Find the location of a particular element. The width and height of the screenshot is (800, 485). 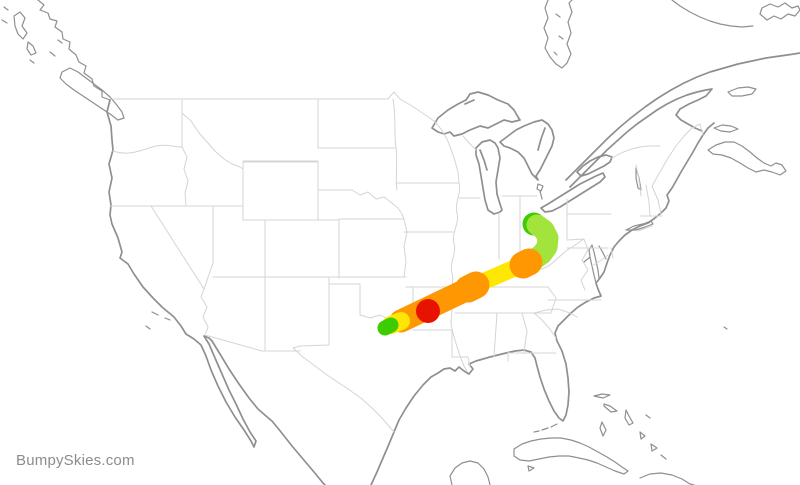

lake-michigan is located at coordinates (489, 177).